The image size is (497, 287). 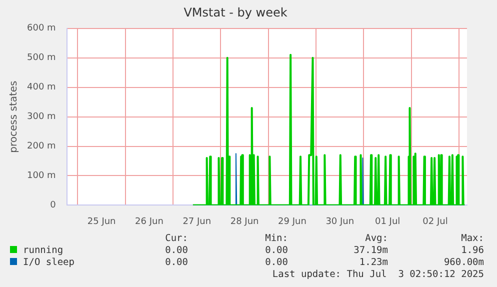 What do you see at coordinates (378, 274) in the screenshot?
I see `text: Last update: Thu Jul 3 02:50:12 2025` at bounding box center [378, 274].